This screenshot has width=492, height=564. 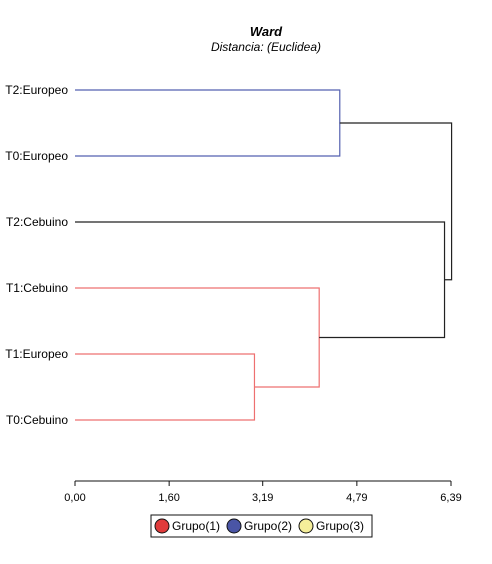 I want to click on x-tick-label: 0,00, so click(x=74, y=498).